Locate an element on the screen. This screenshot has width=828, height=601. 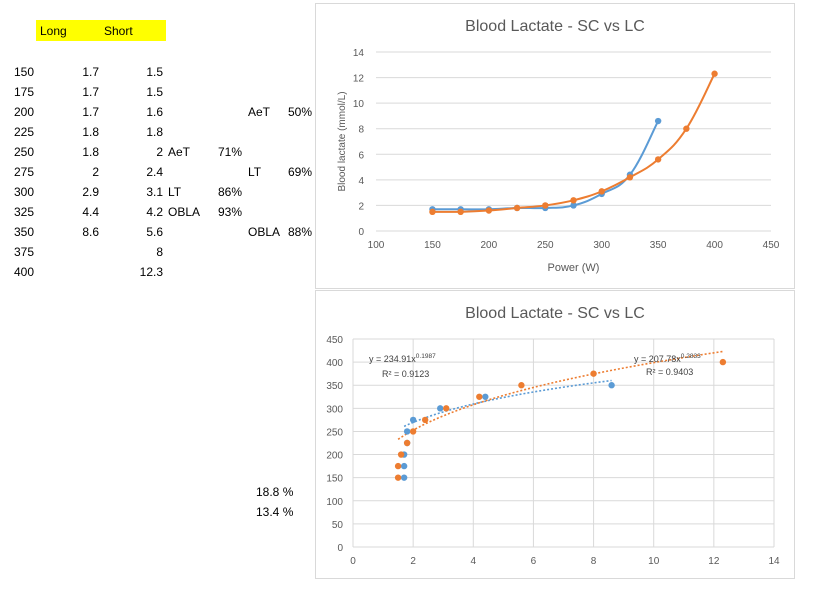
row-power: 200 is located at coordinates (24, 112).